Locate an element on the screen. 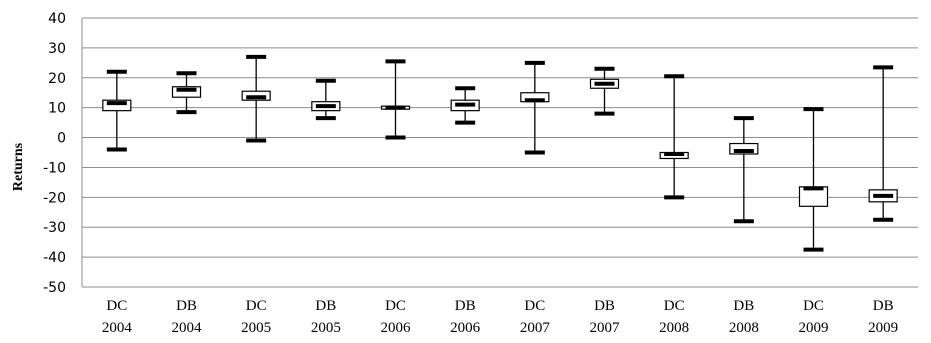  y-tick-label: -40 is located at coordinates (54, 258).